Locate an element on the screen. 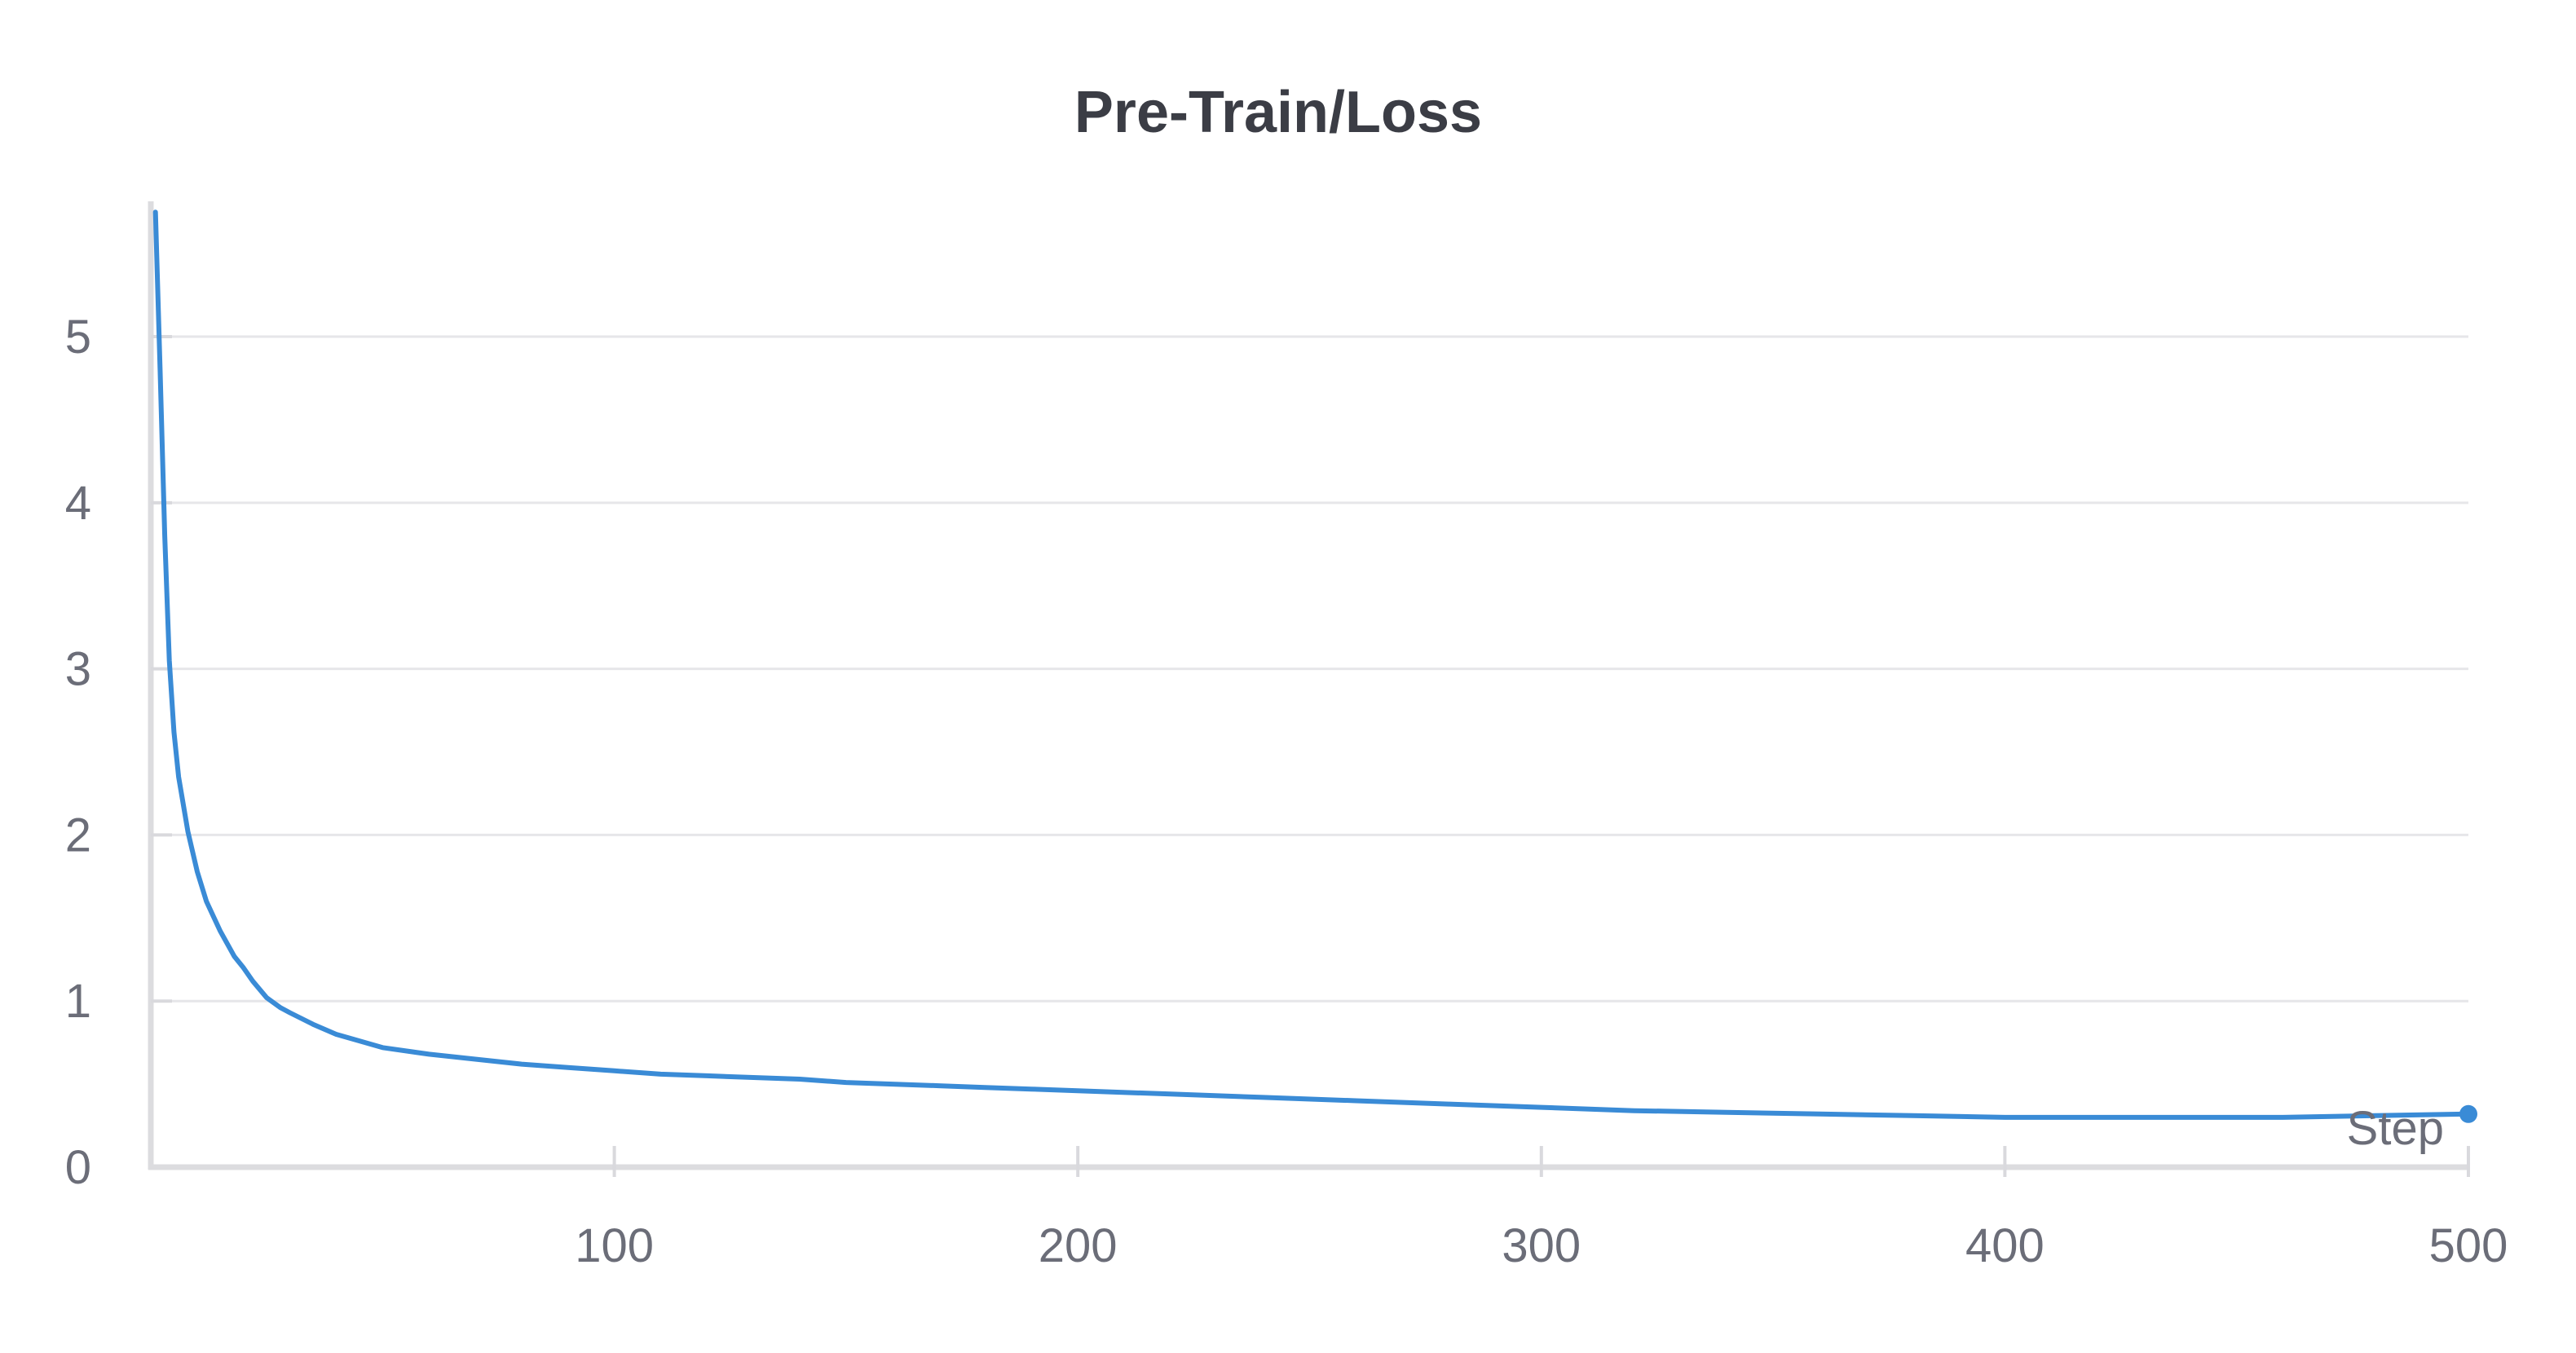  chart-title: Pre-Train/Loss is located at coordinates (1278, 112).